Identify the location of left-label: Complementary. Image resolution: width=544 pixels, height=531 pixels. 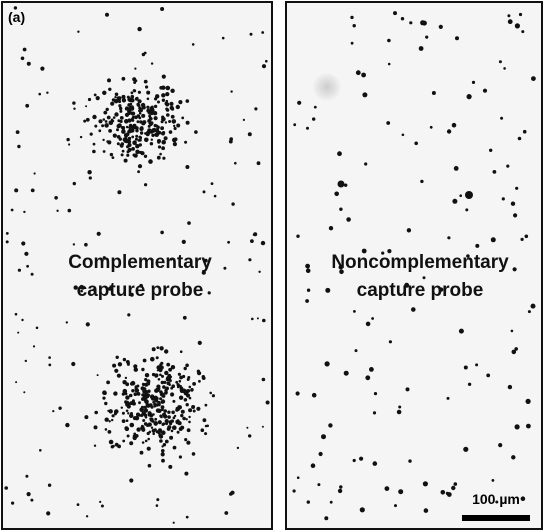
(140, 262).